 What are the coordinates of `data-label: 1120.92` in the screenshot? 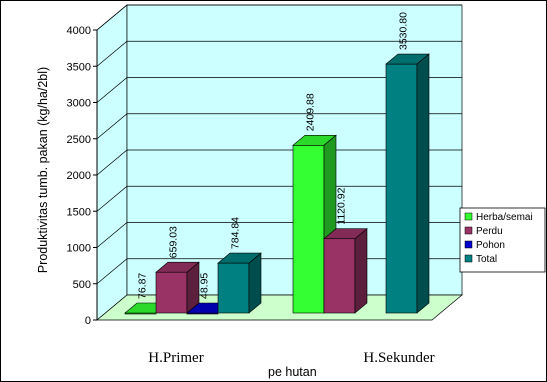 It's located at (342, 205).